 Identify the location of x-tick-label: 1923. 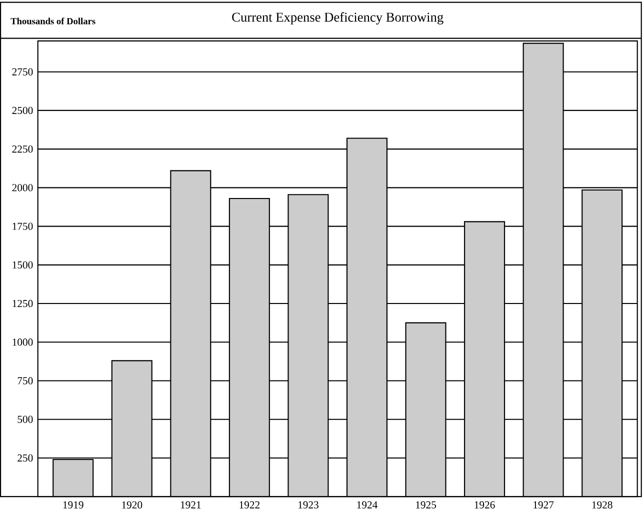
(308, 505).